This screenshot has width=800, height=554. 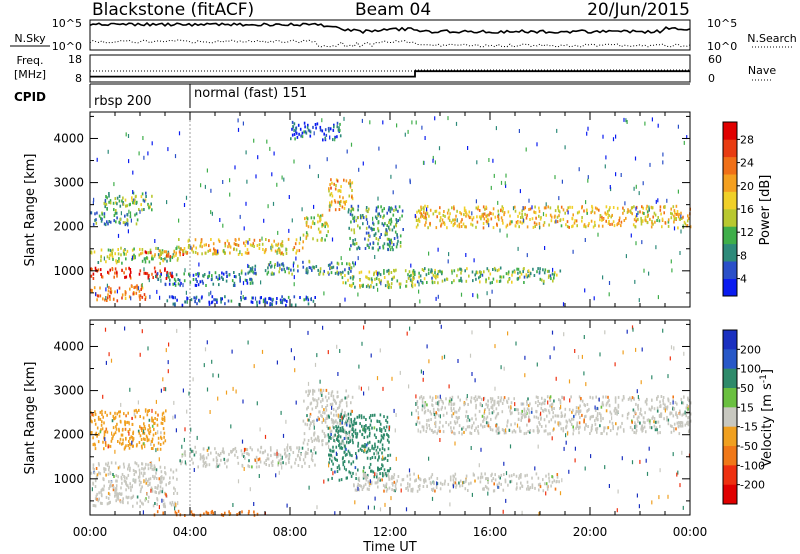 I want to click on noise-tick-right-top: 10^5, so click(x=722, y=23).